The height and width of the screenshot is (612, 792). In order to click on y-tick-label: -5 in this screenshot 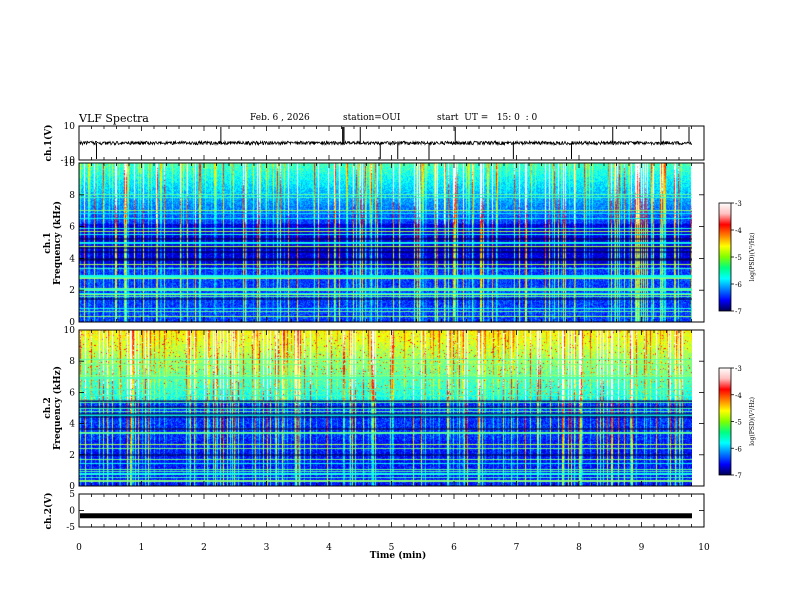, I will do `click(70, 528)`.